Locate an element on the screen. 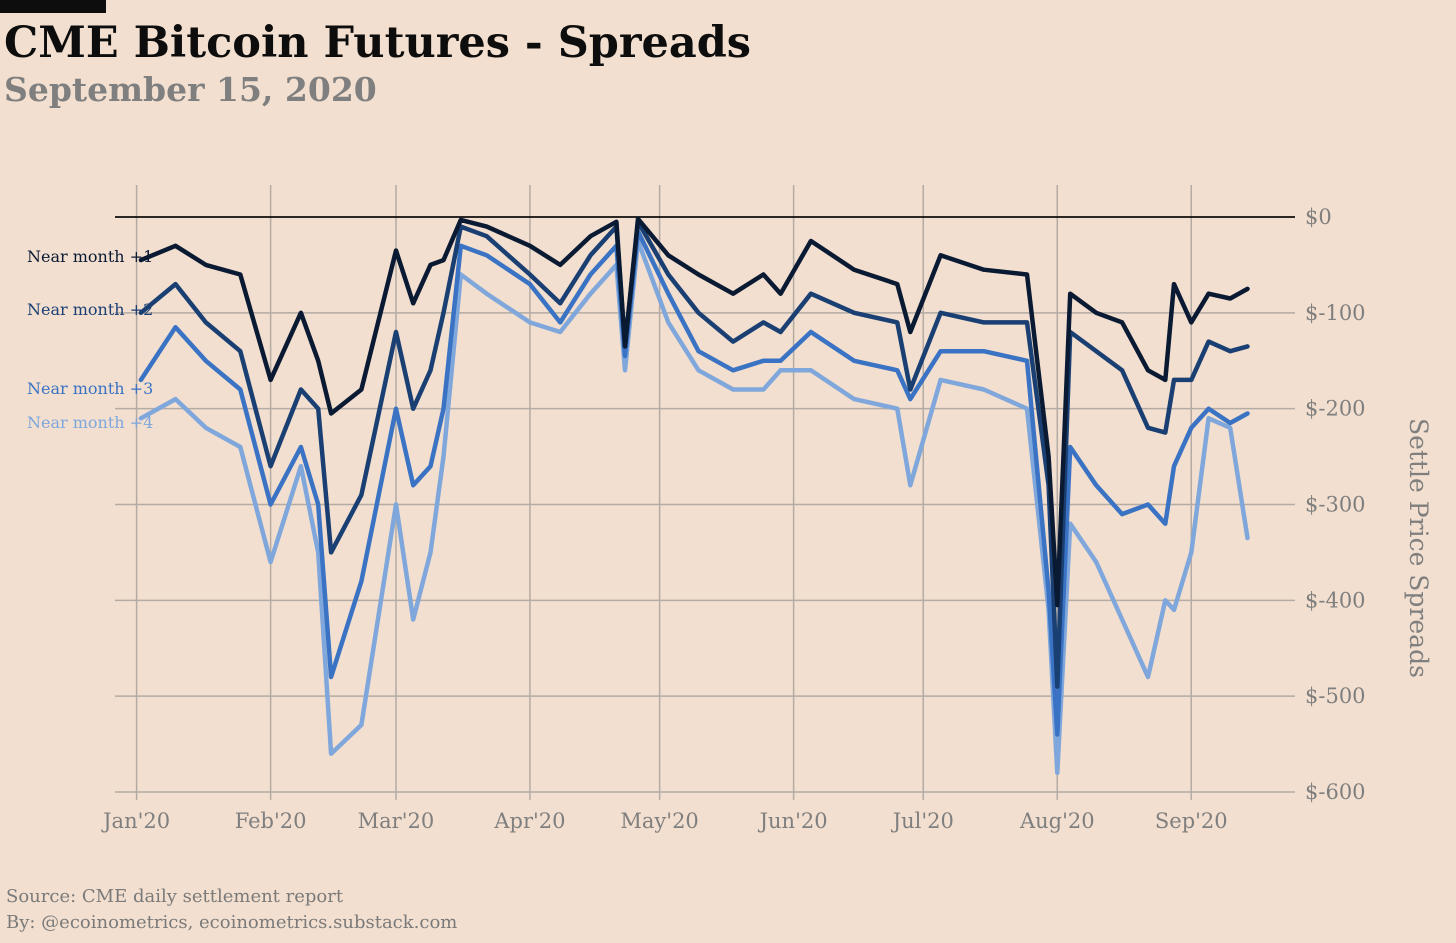 The width and height of the screenshot is (1456, 943). series-label-4: Near month +4 is located at coordinates (90, 422).